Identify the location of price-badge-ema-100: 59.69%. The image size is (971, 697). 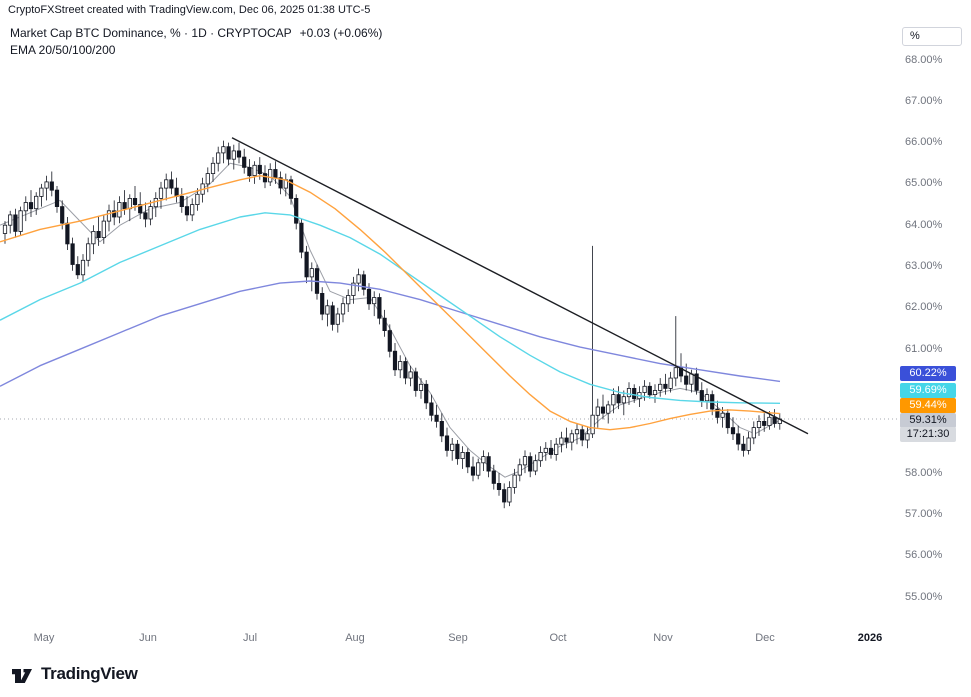
(928, 390).